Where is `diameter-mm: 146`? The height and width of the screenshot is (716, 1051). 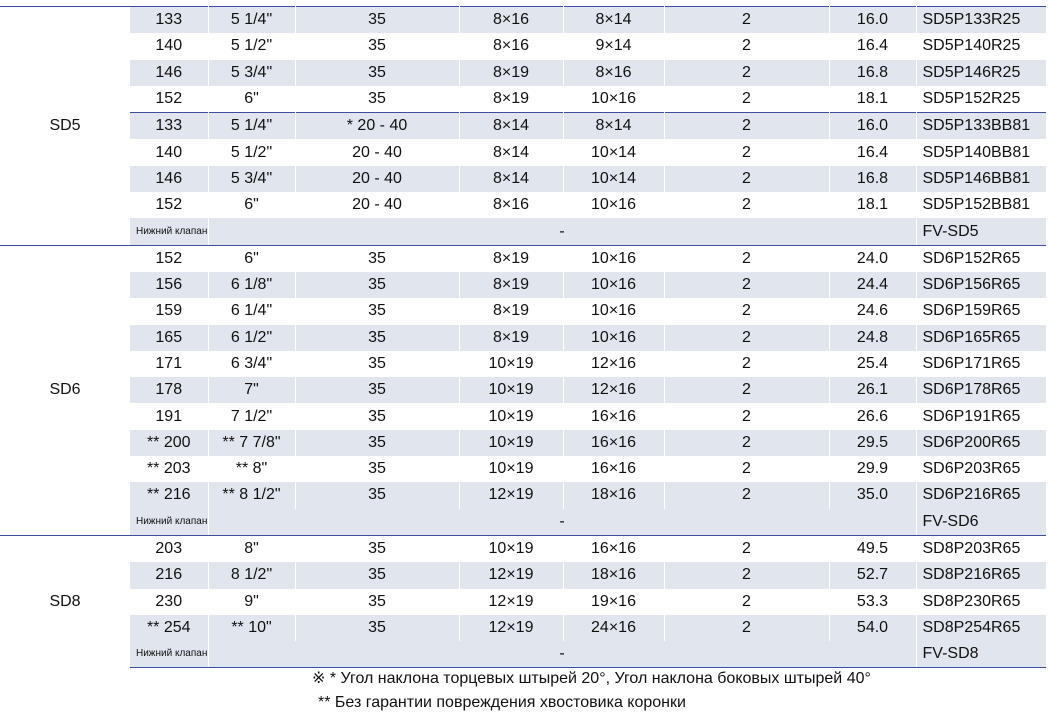 diameter-mm: 146 is located at coordinates (169, 72).